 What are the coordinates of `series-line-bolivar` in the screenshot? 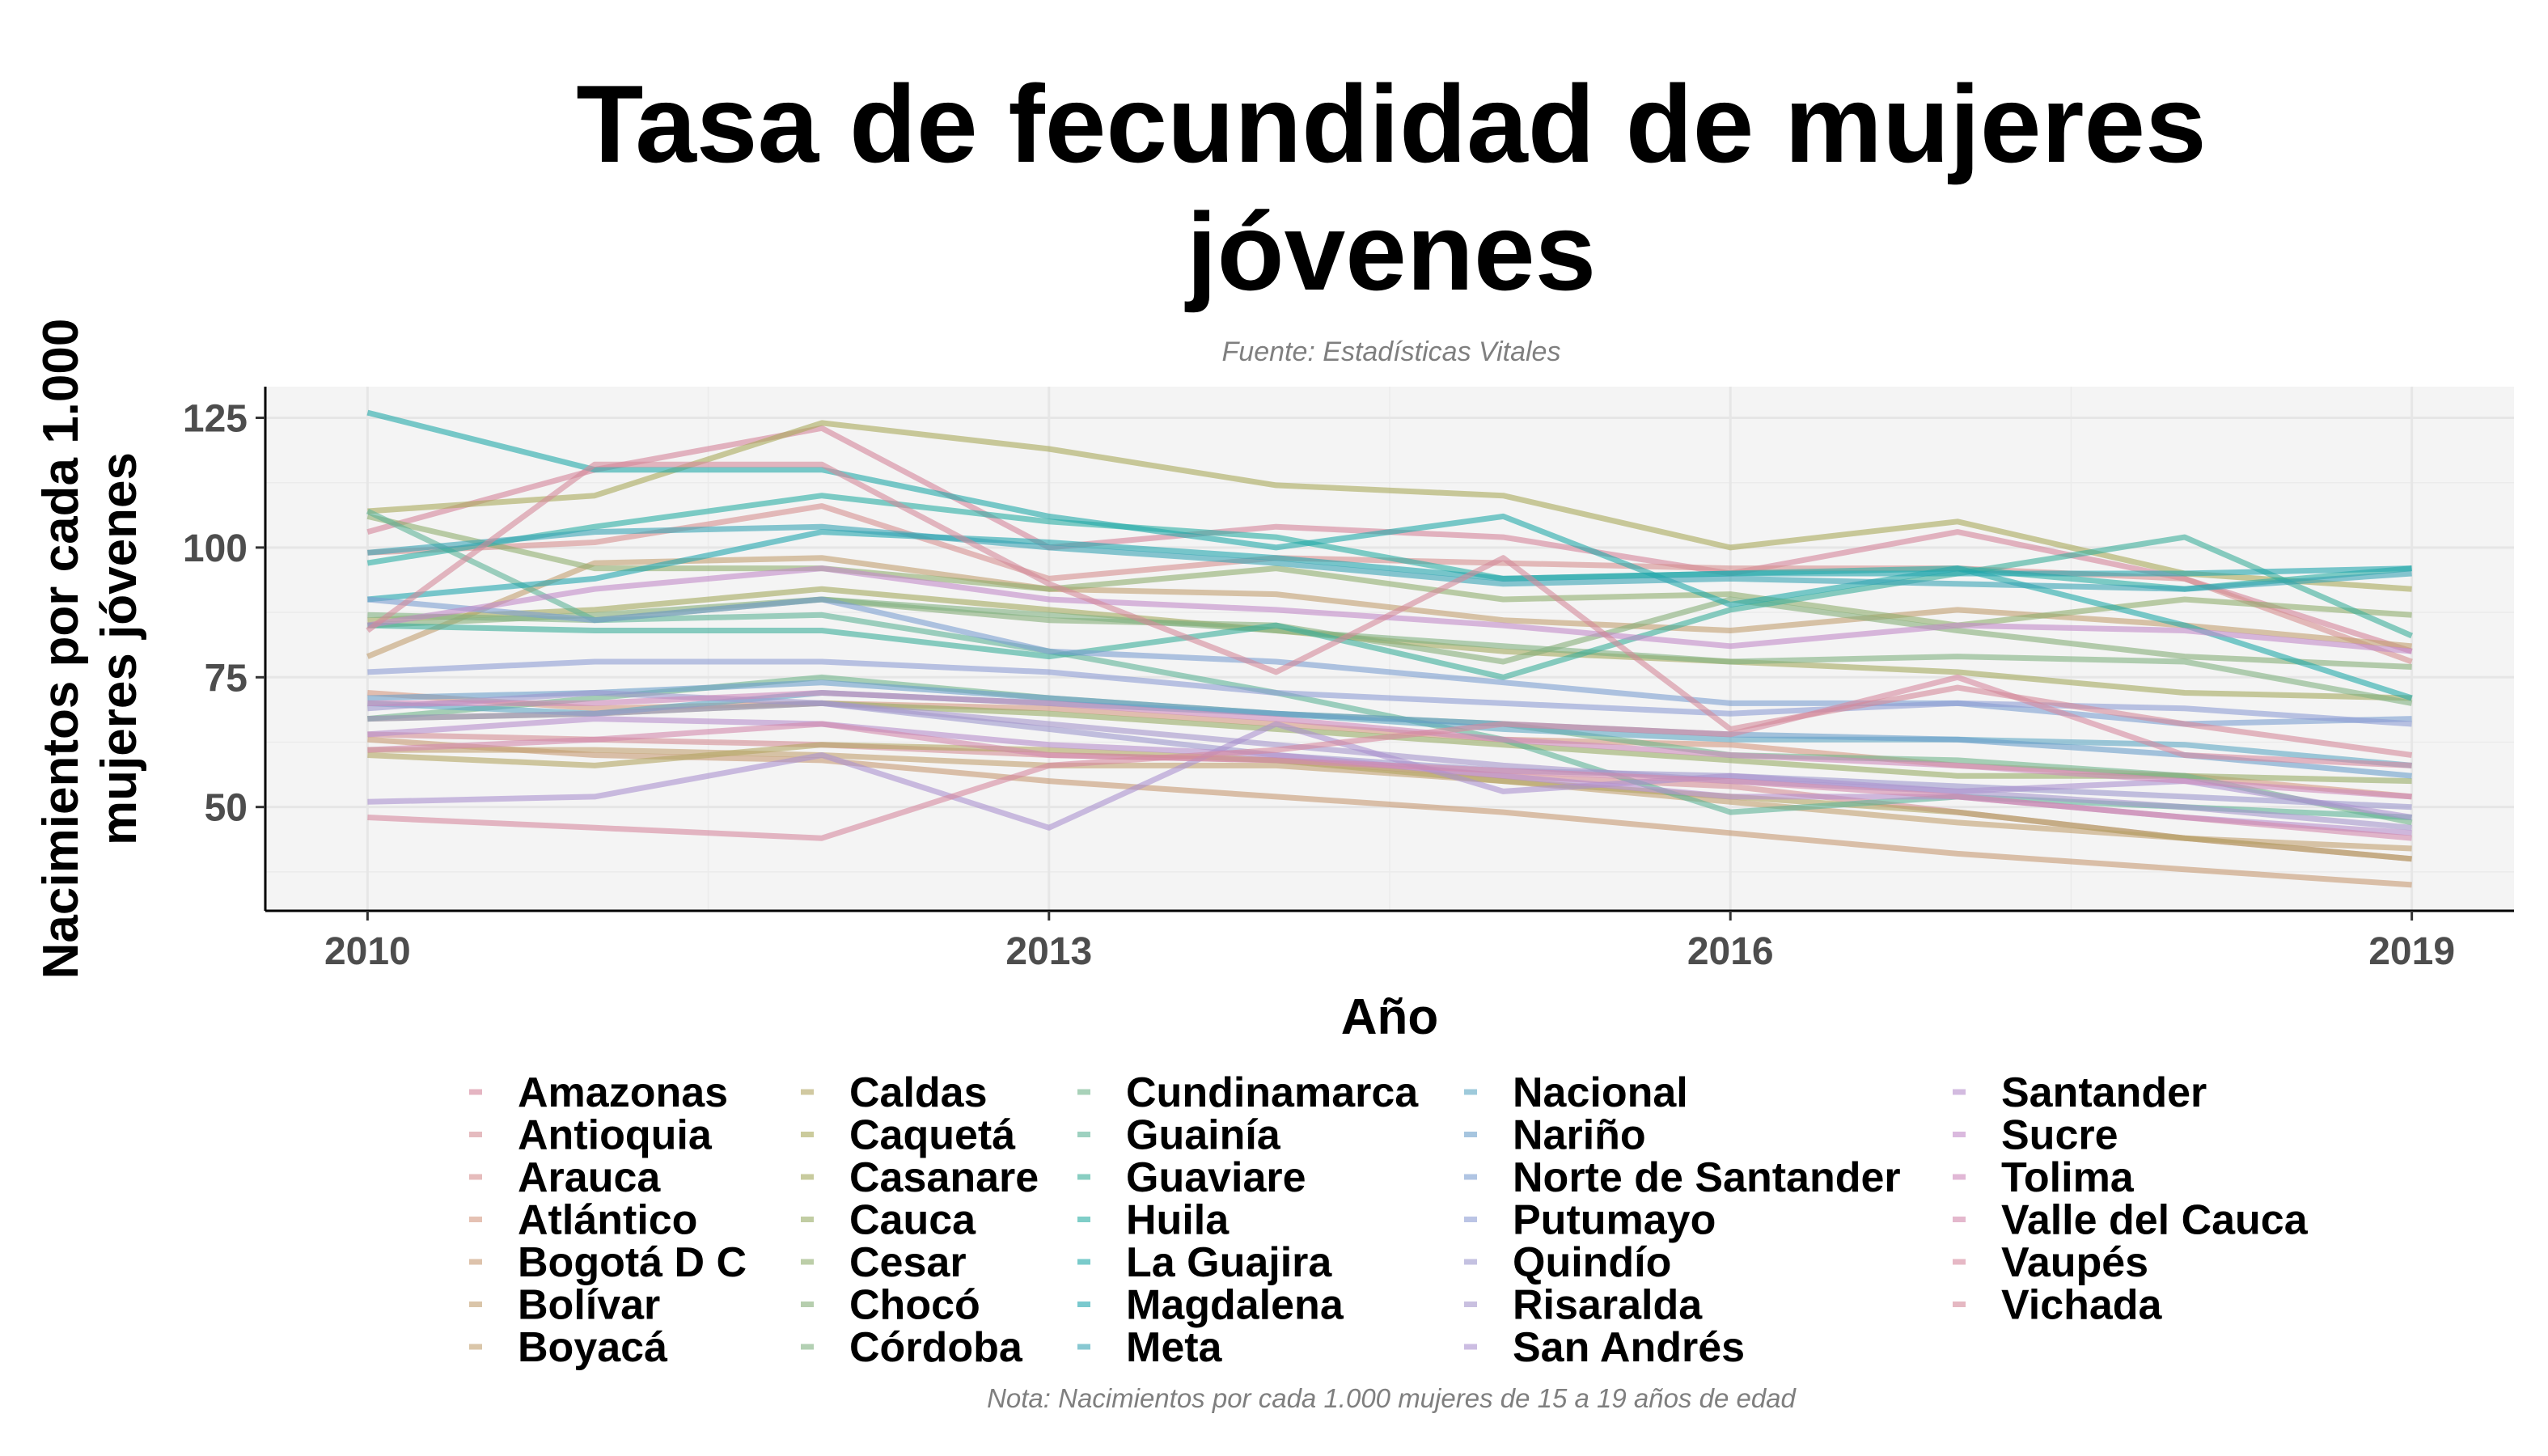 It's located at (1389, 607).